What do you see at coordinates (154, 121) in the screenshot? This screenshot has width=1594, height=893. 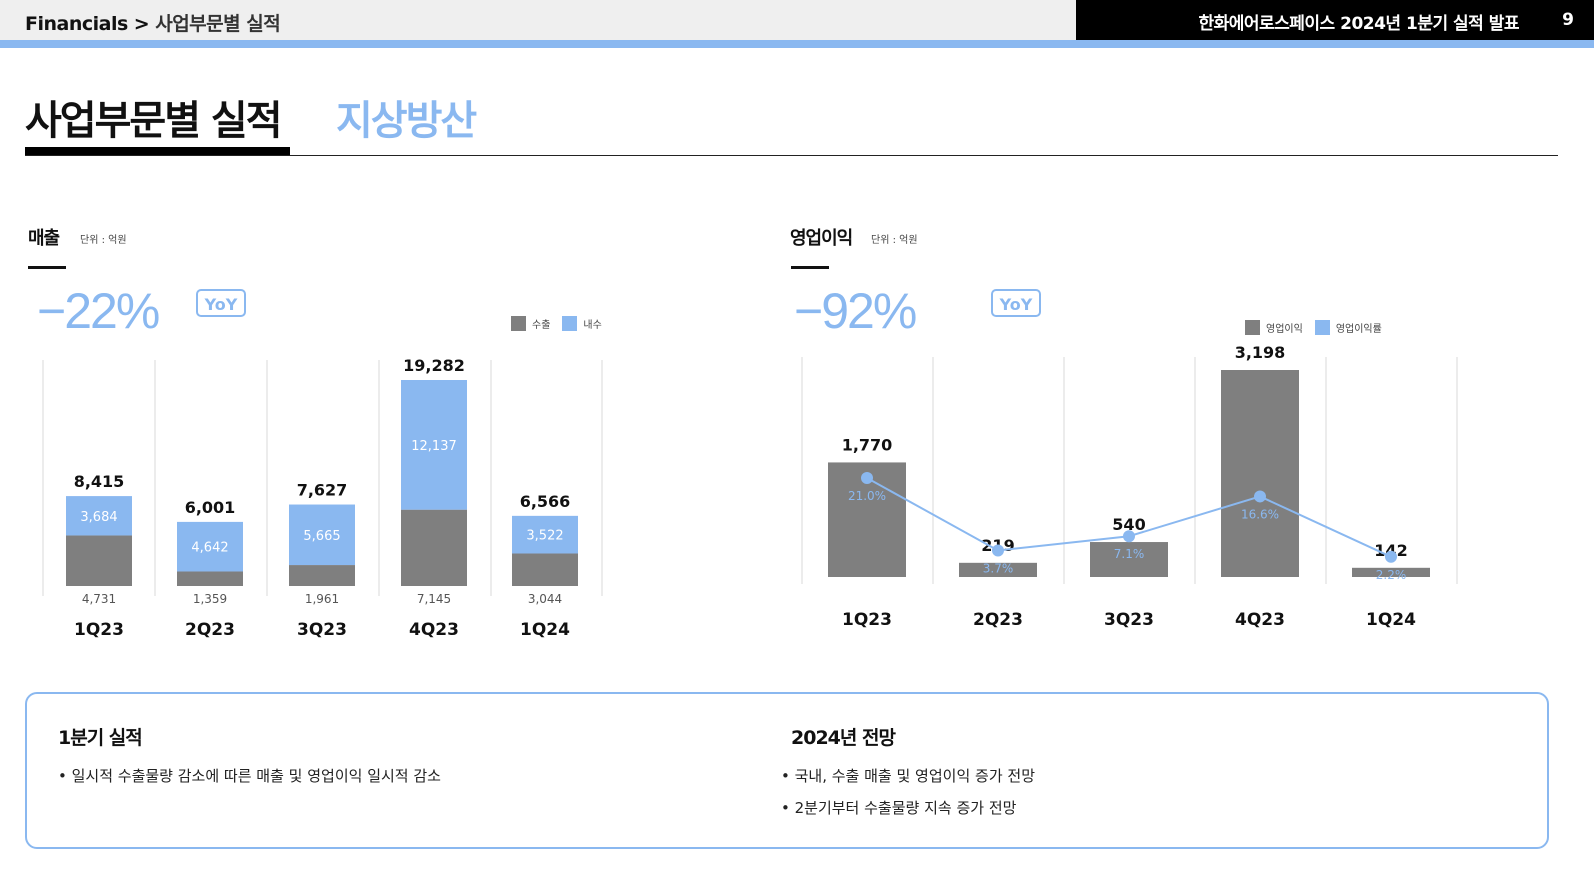 I see `page-title: 사업부문별 실적` at bounding box center [154, 121].